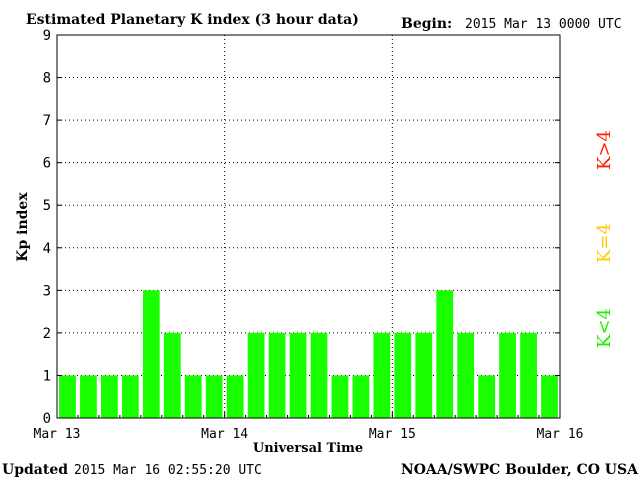  Describe the element at coordinates (47, 249) in the screenshot. I see `y-tick-label: 4` at that location.